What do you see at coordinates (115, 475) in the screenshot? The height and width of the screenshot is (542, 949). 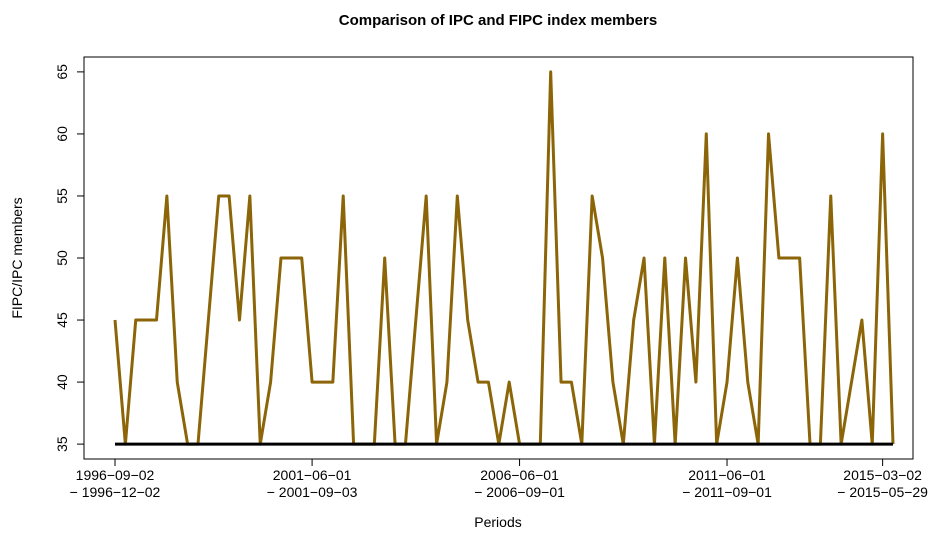 I see `x-tick-label: 1996−09−02` at bounding box center [115, 475].